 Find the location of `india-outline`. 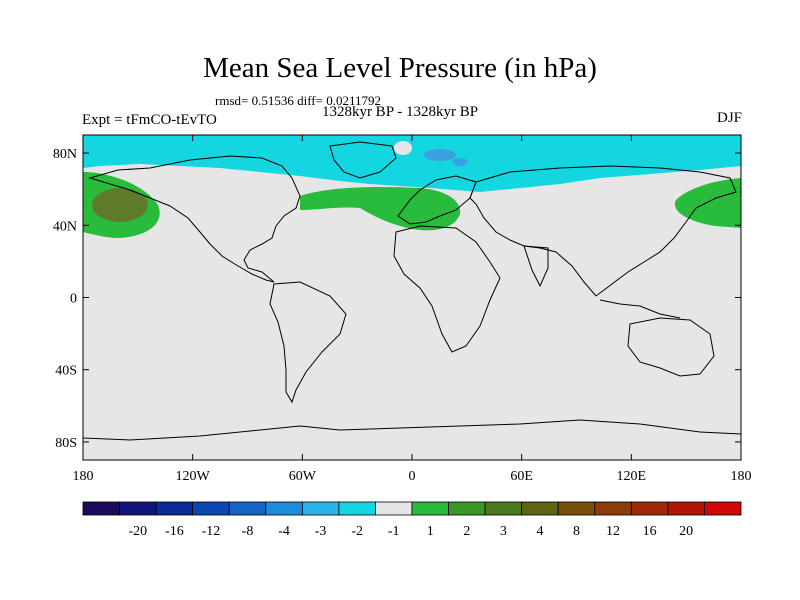

india-outline is located at coordinates (536, 266).